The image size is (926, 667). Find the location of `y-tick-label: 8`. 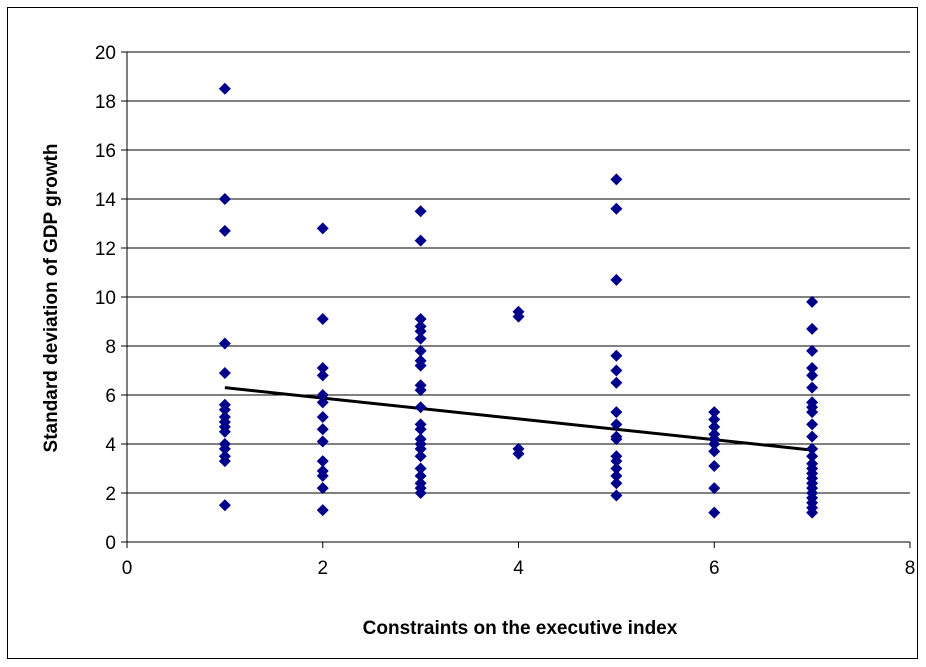

y-tick-label: 8 is located at coordinates (110, 347).